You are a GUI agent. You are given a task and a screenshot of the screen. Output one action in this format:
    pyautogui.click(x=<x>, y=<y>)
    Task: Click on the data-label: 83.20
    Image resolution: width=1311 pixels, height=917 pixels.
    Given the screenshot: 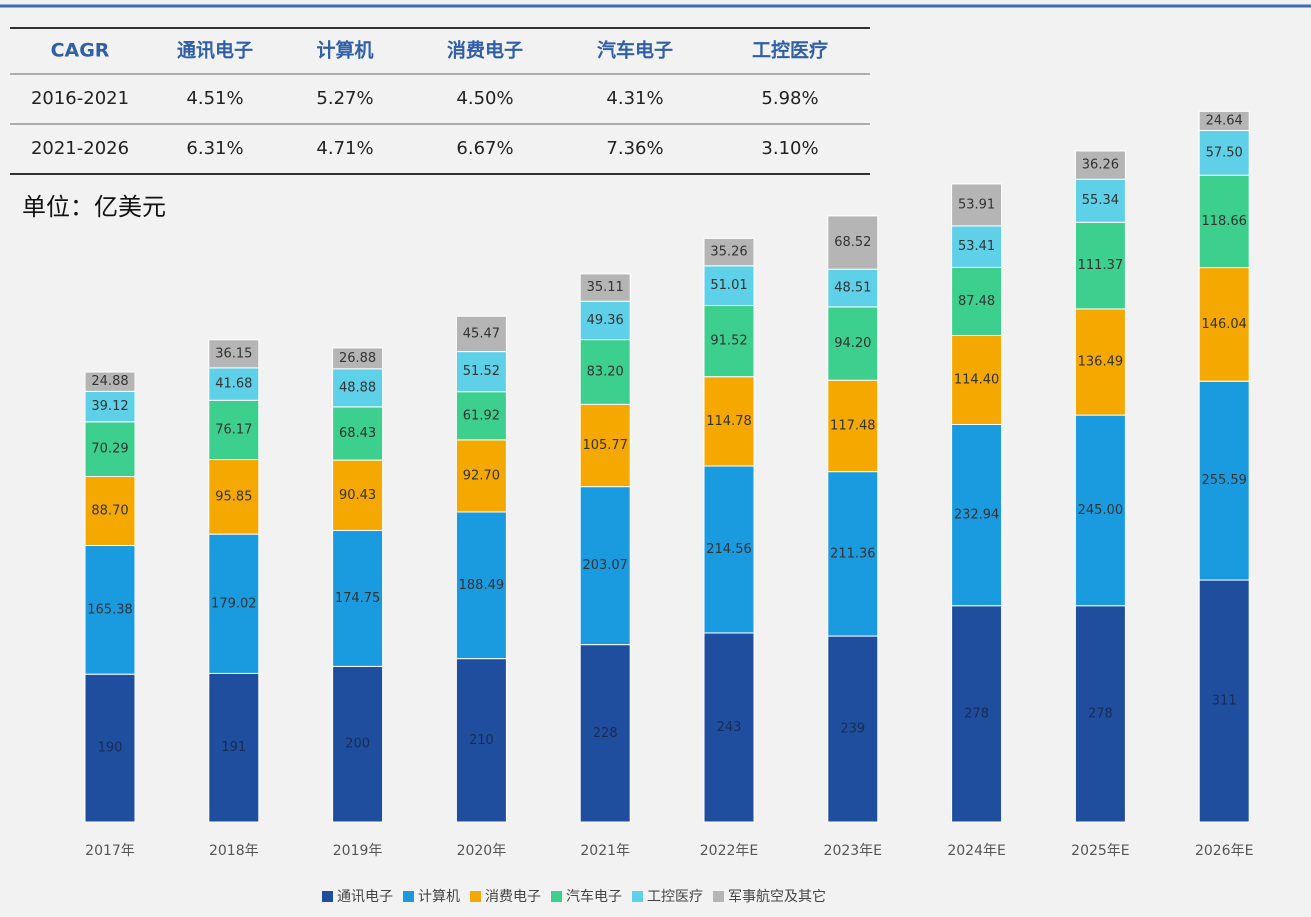 What is the action you would take?
    pyautogui.click(x=605, y=371)
    